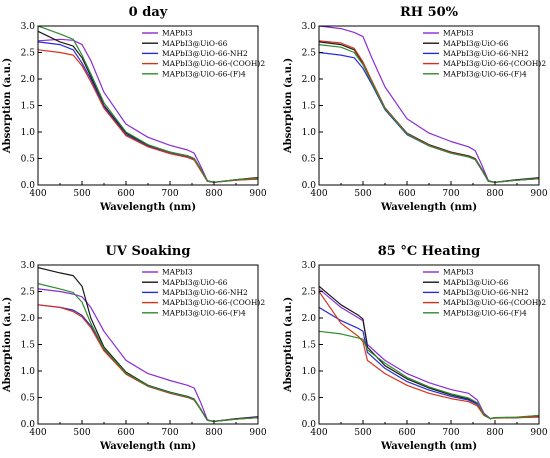 This screenshot has height=458, width=550. I want to click on chart-title: 0 day, so click(148, 12).